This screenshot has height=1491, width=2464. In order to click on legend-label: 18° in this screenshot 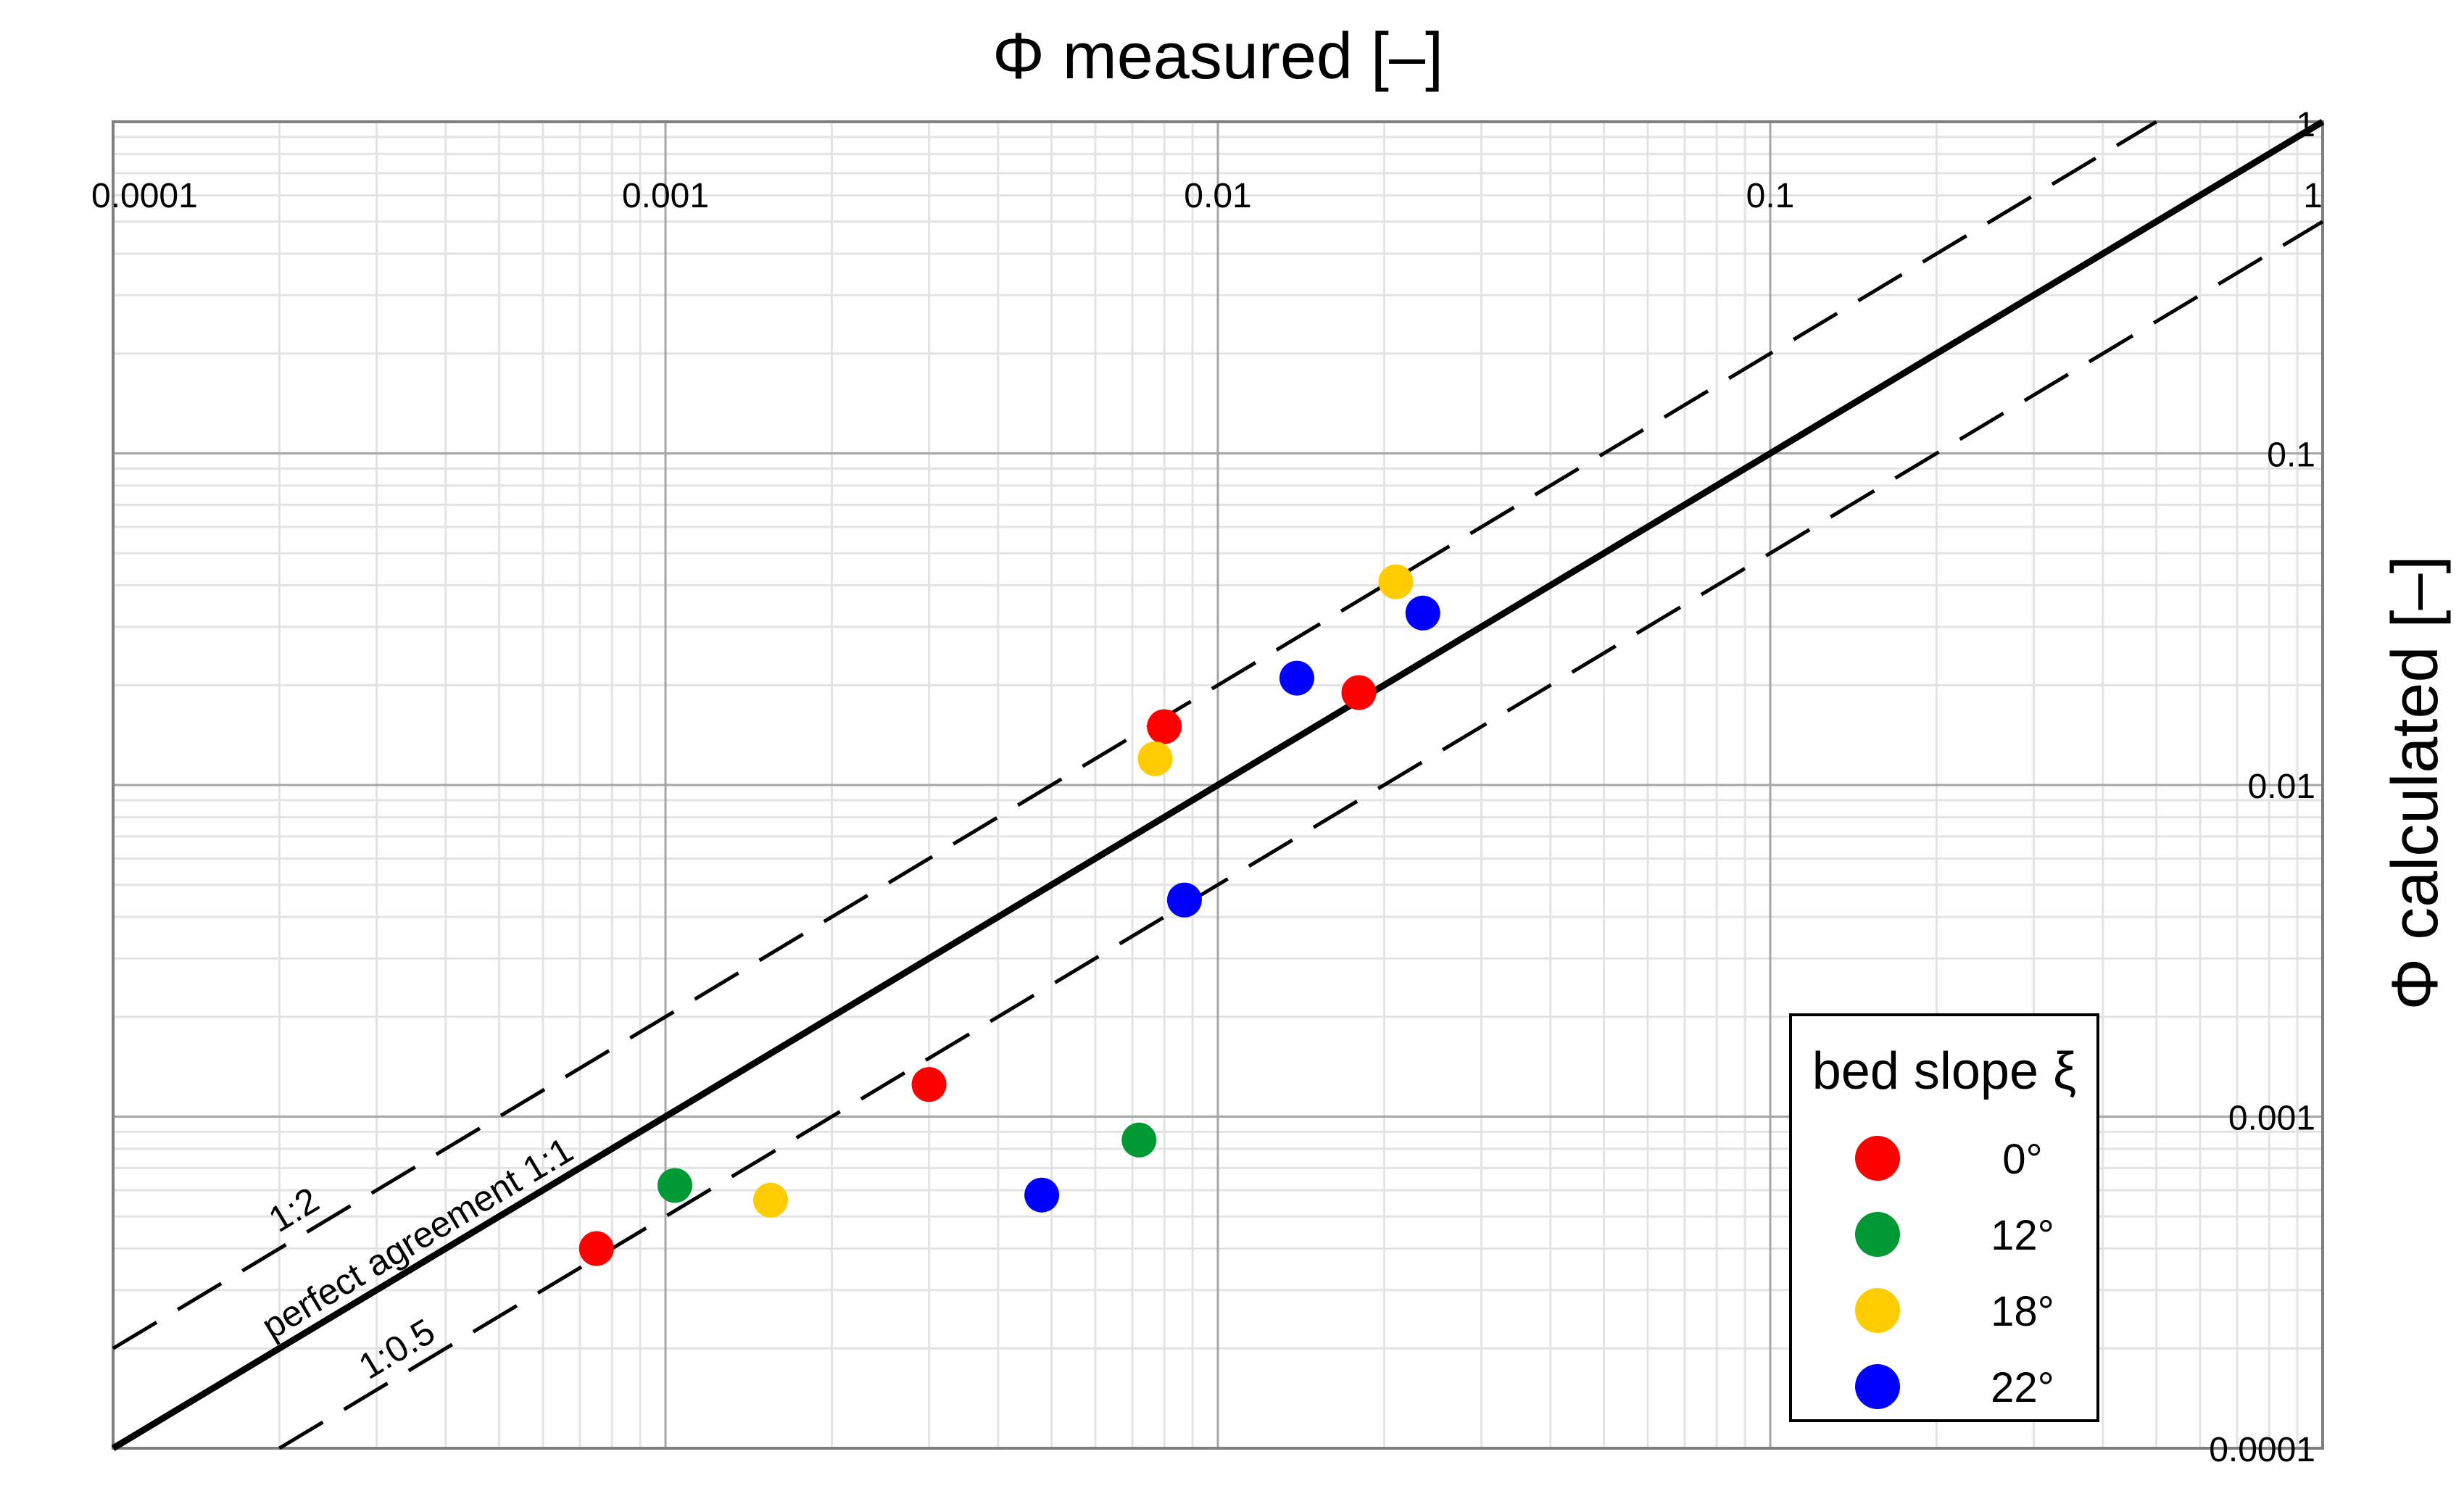, I will do `click(2023, 1311)`.